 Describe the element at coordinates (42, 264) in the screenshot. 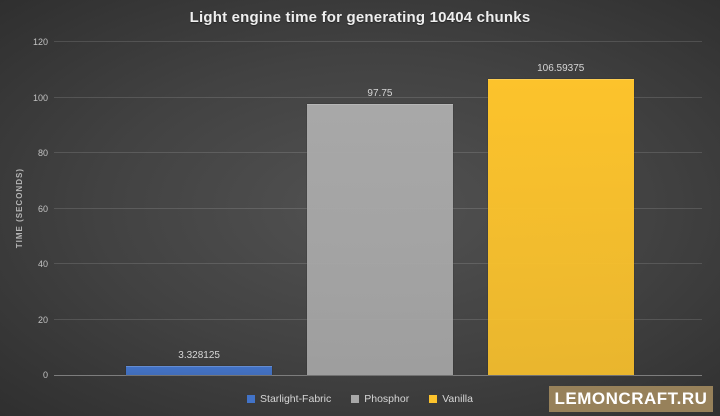

I see `y-tick-label: 40` at that location.